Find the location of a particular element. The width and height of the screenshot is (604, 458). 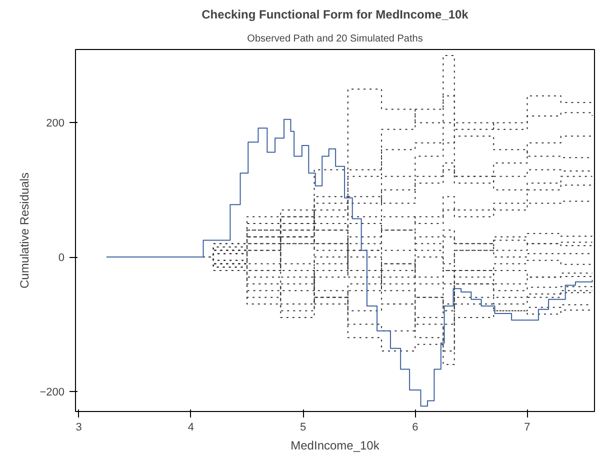

chart-title: Checking Functional Form for MedIncome_10k is located at coordinates (335, 15).